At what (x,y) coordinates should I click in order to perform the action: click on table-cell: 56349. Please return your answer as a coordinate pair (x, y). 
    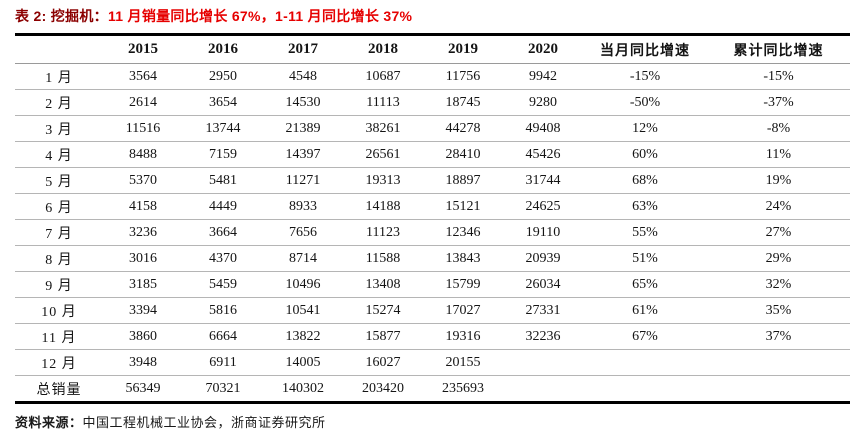
    Looking at the image, I should click on (143, 388).